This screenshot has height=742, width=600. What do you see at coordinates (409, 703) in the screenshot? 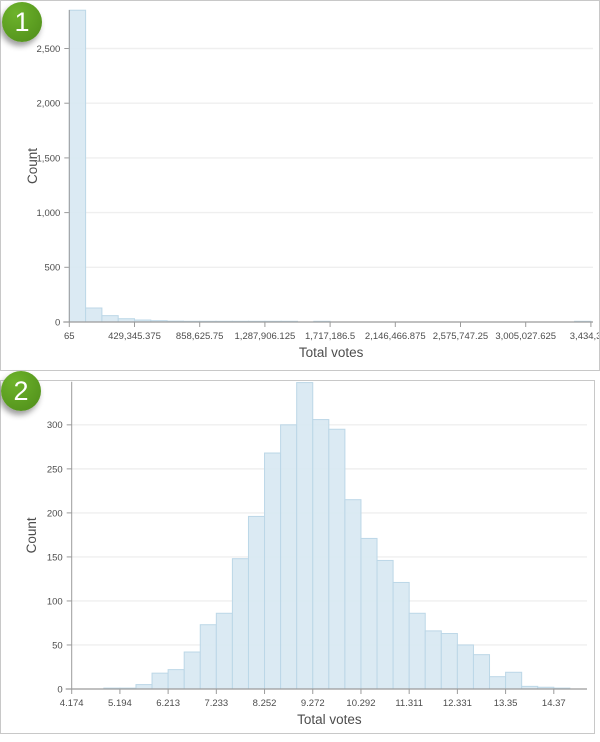
I see `x-tick-label: 11.311` at bounding box center [409, 703].